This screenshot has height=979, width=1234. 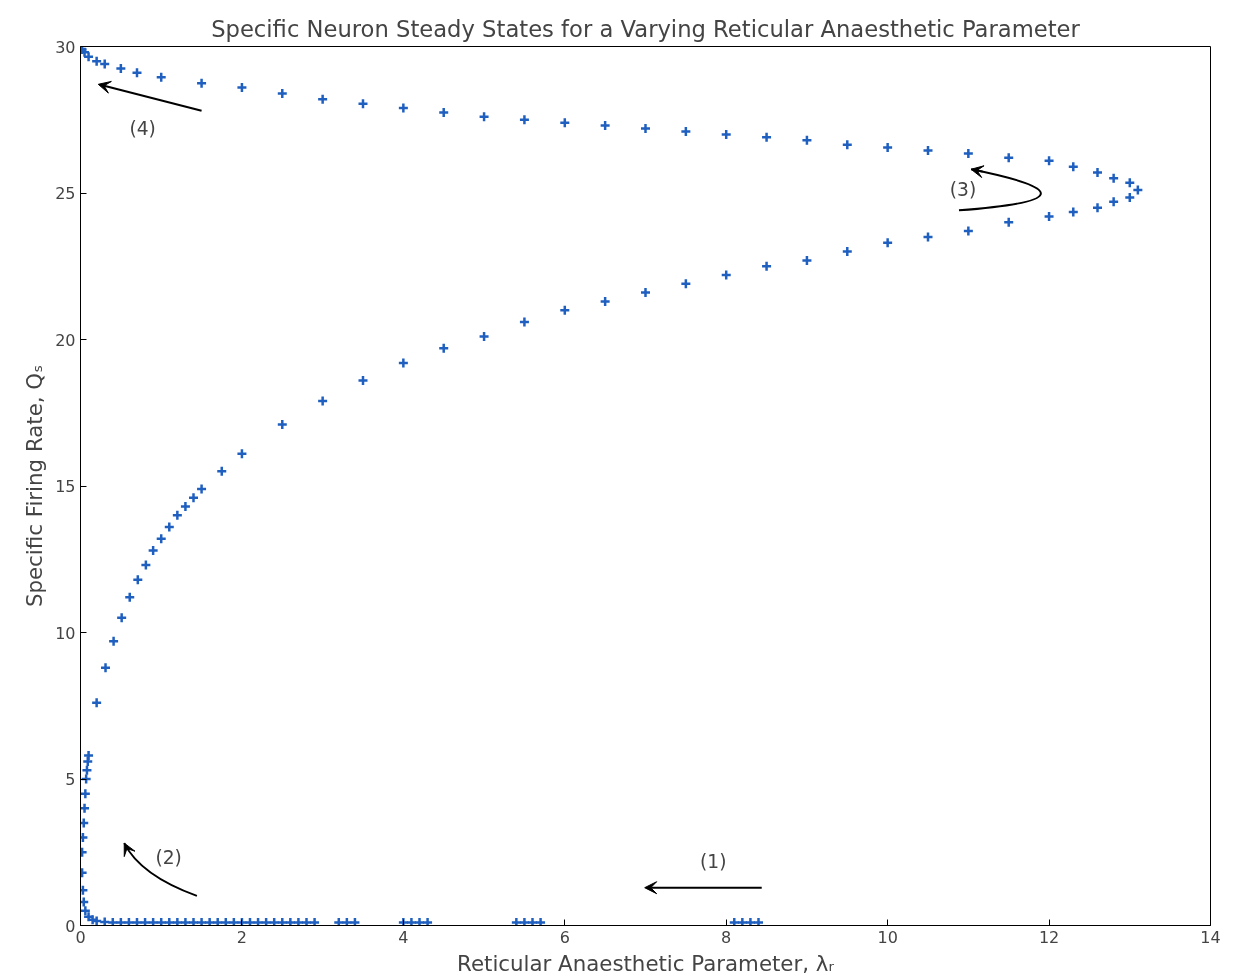 What do you see at coordinates (242, 937) in the screenshot?
I see `x-tick-label: 2` at bounding box center [242, 937].